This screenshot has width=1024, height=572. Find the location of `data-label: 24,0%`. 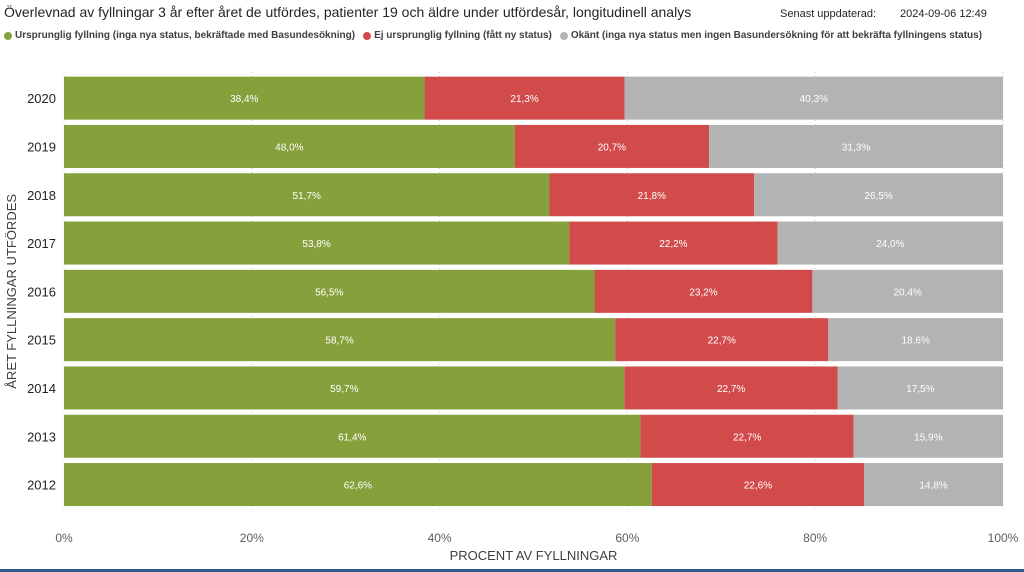

data-label: 24,0% is located at coordinates (890, 244).